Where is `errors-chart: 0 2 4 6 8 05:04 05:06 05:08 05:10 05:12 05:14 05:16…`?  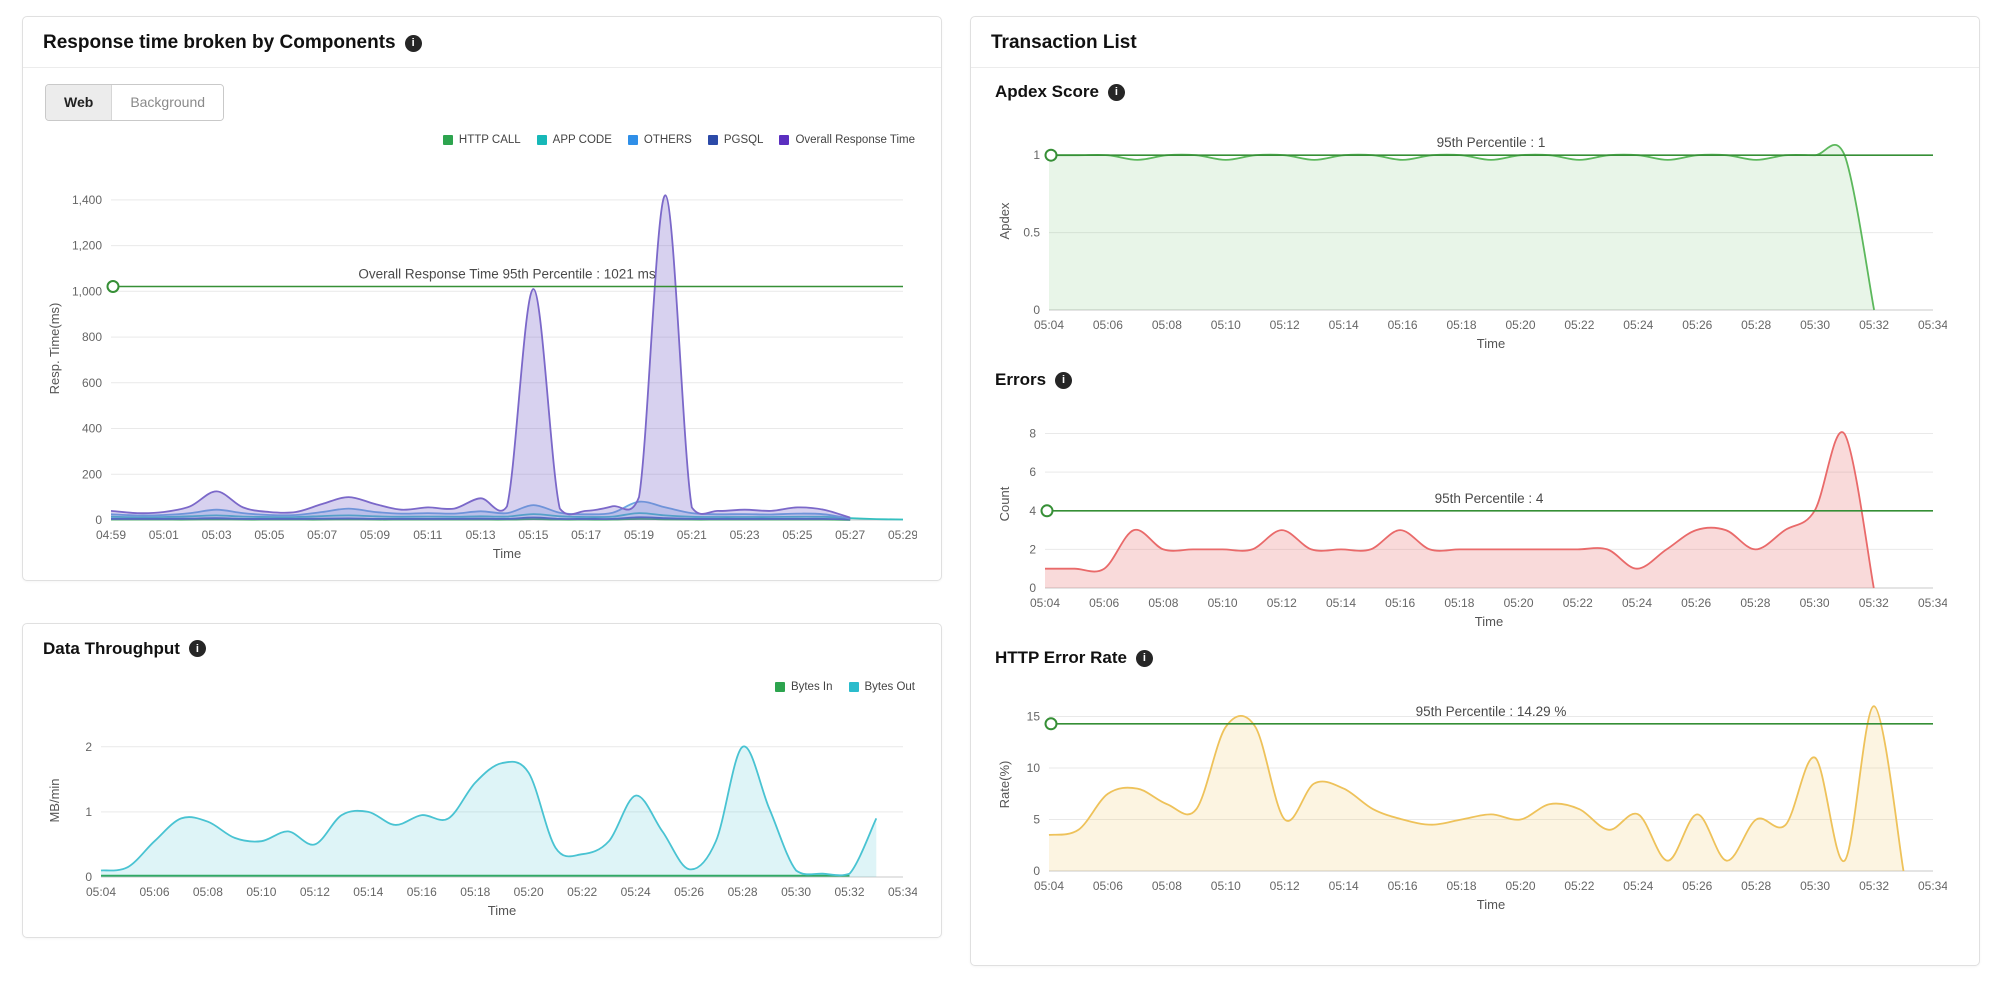 errors-chart: 0 2 4 6 8 05:04 05:06 05:08 05:10 05:12 05:14 05:16… is located at coordinates (1471, 514).